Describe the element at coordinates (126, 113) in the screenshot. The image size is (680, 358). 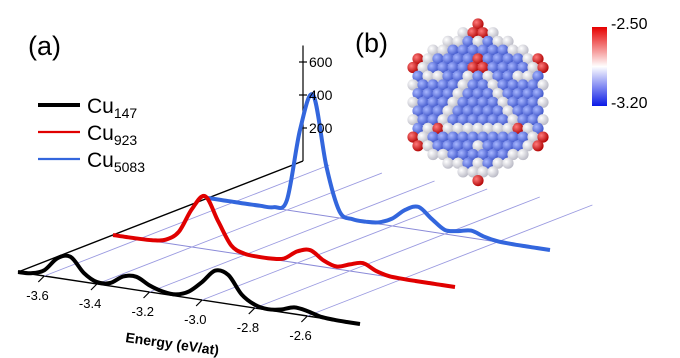
I see `legend-subscript: 147` at that location.